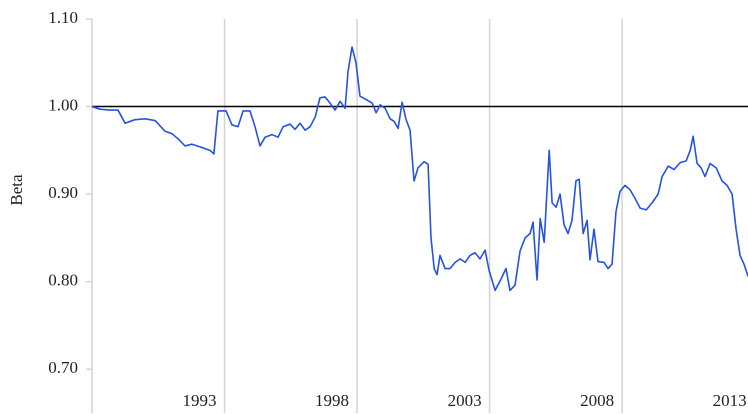  I want to click on x-tick-label: 2003, so click(465, 400).